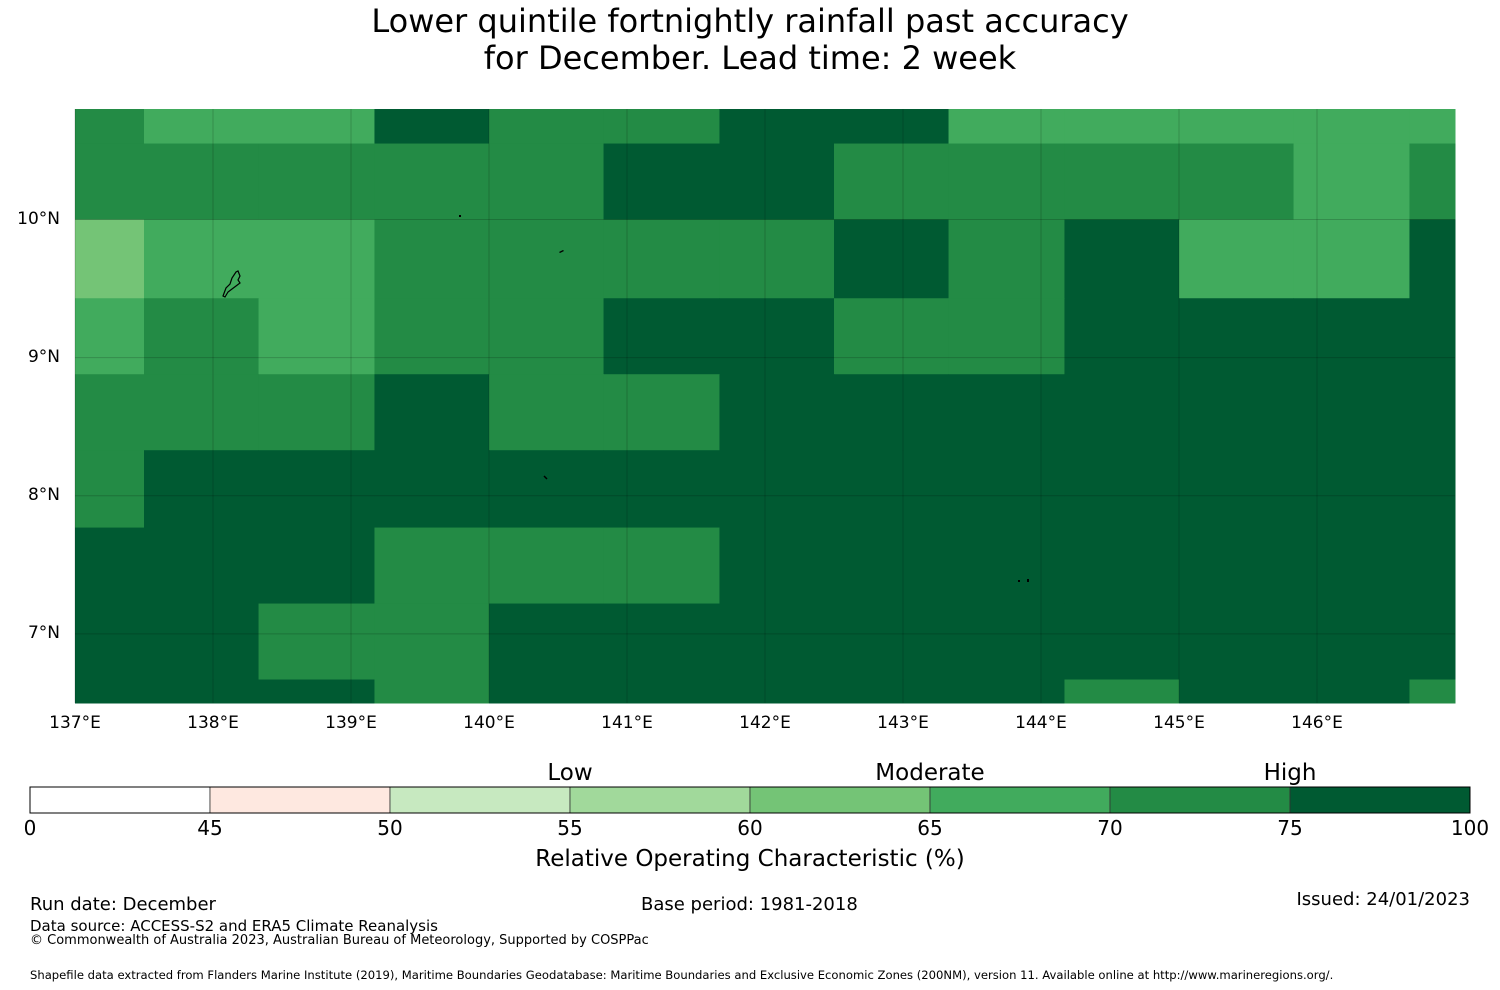 The width and height of the screenshot is (1500, 990). Describe the element at coordinates (570, 828) in the screenshot. I see `colorbar-tick-label: 55` at that location.